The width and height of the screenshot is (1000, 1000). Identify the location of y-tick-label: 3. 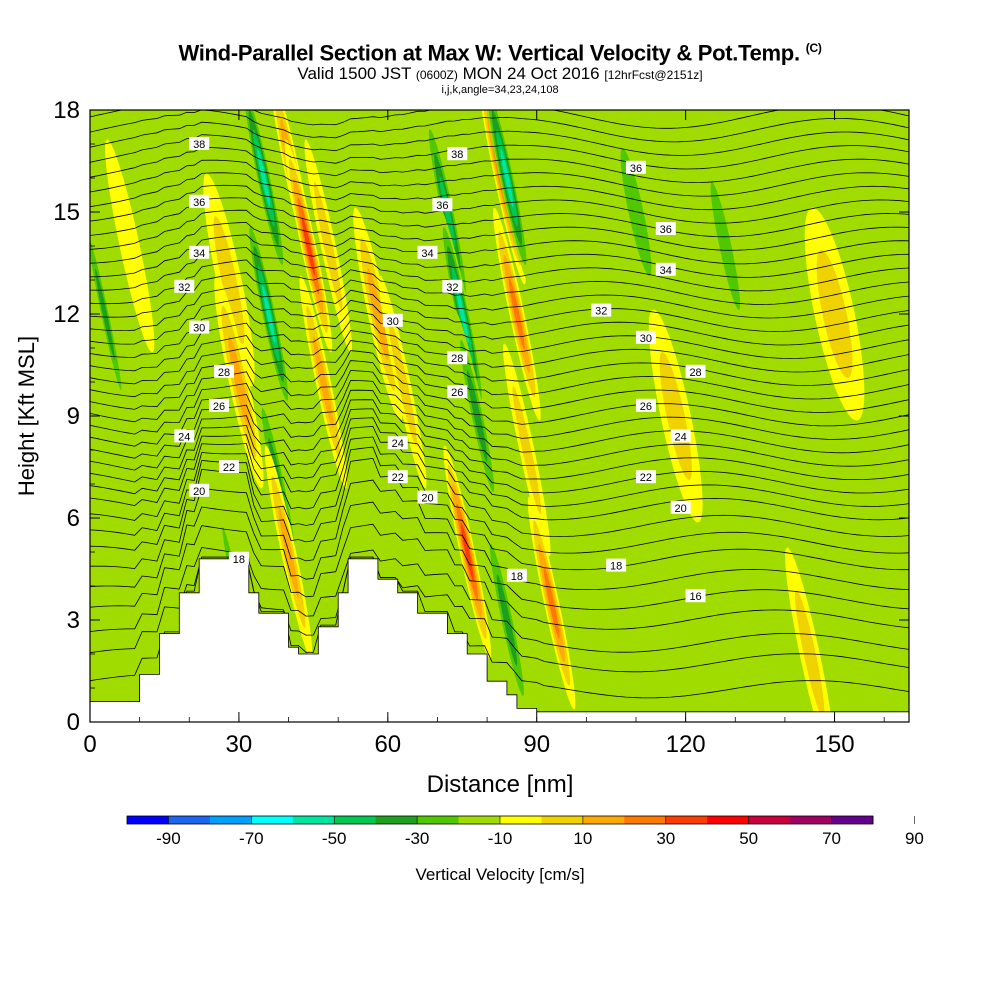
(73, 620).